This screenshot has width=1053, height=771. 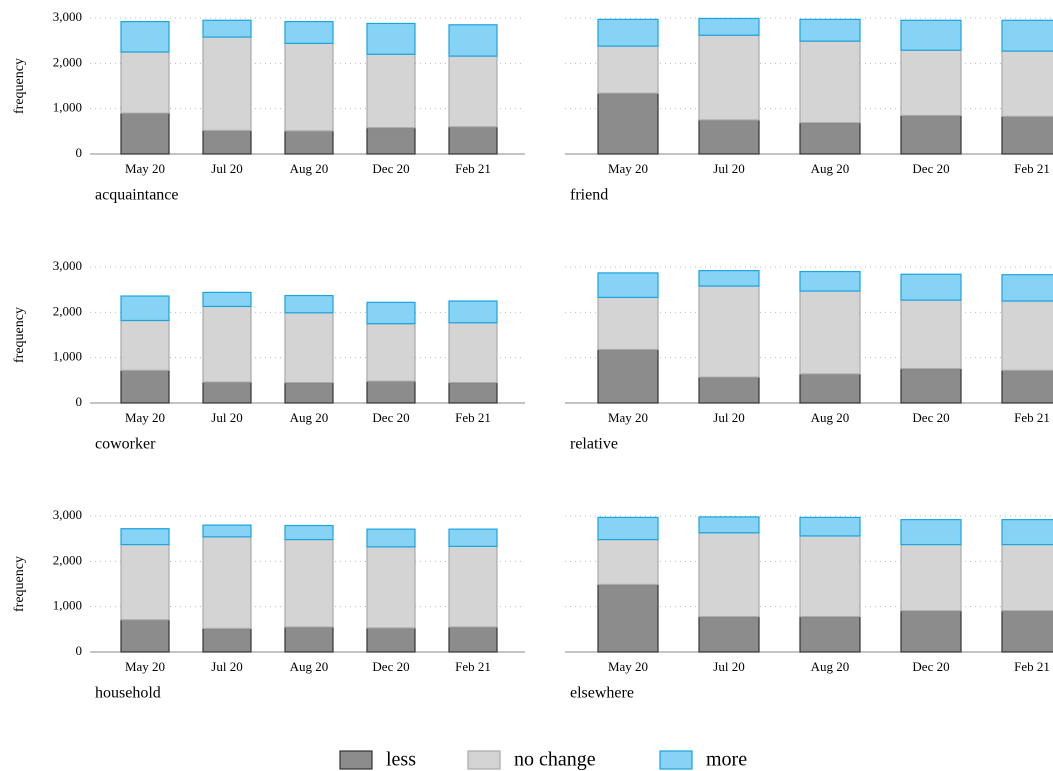 What do you see at coordinates (602, 693) in the screenshot?
I see `panel-title: elsewhere` at bounding box center [602, 693].